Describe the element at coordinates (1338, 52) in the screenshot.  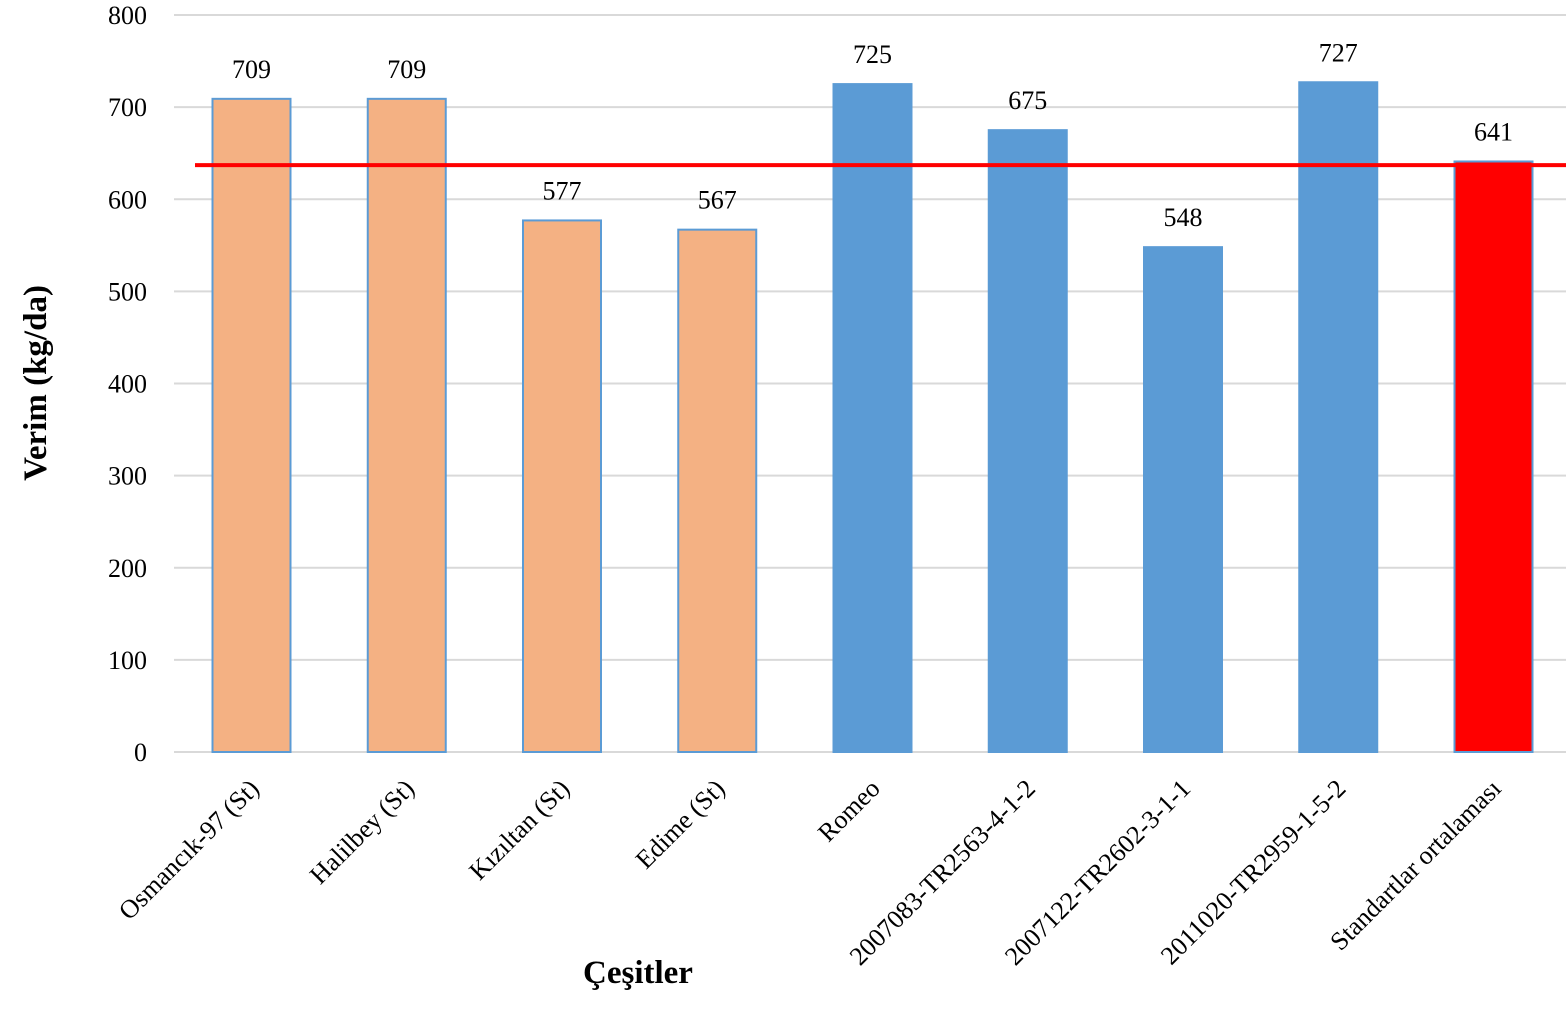
I see `data-label: 727` at that location.